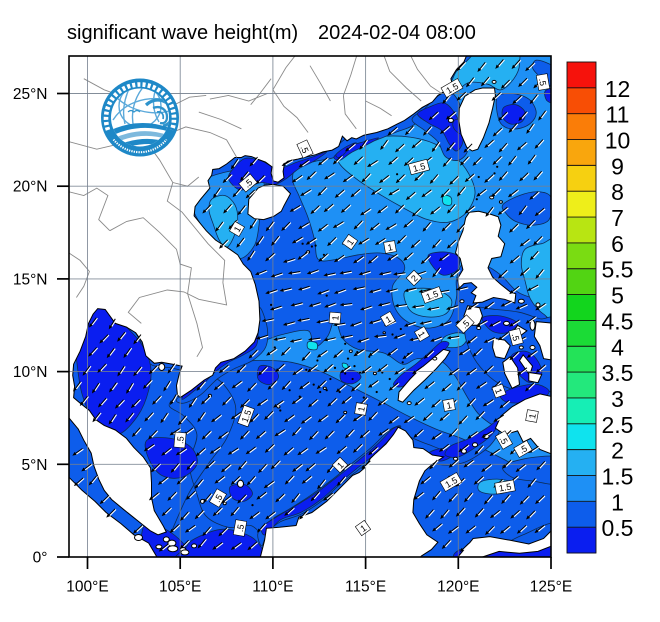 The height and width of the screenshot is (622, 660). I want to click on svg-text: 0.5, so click(618, 528).